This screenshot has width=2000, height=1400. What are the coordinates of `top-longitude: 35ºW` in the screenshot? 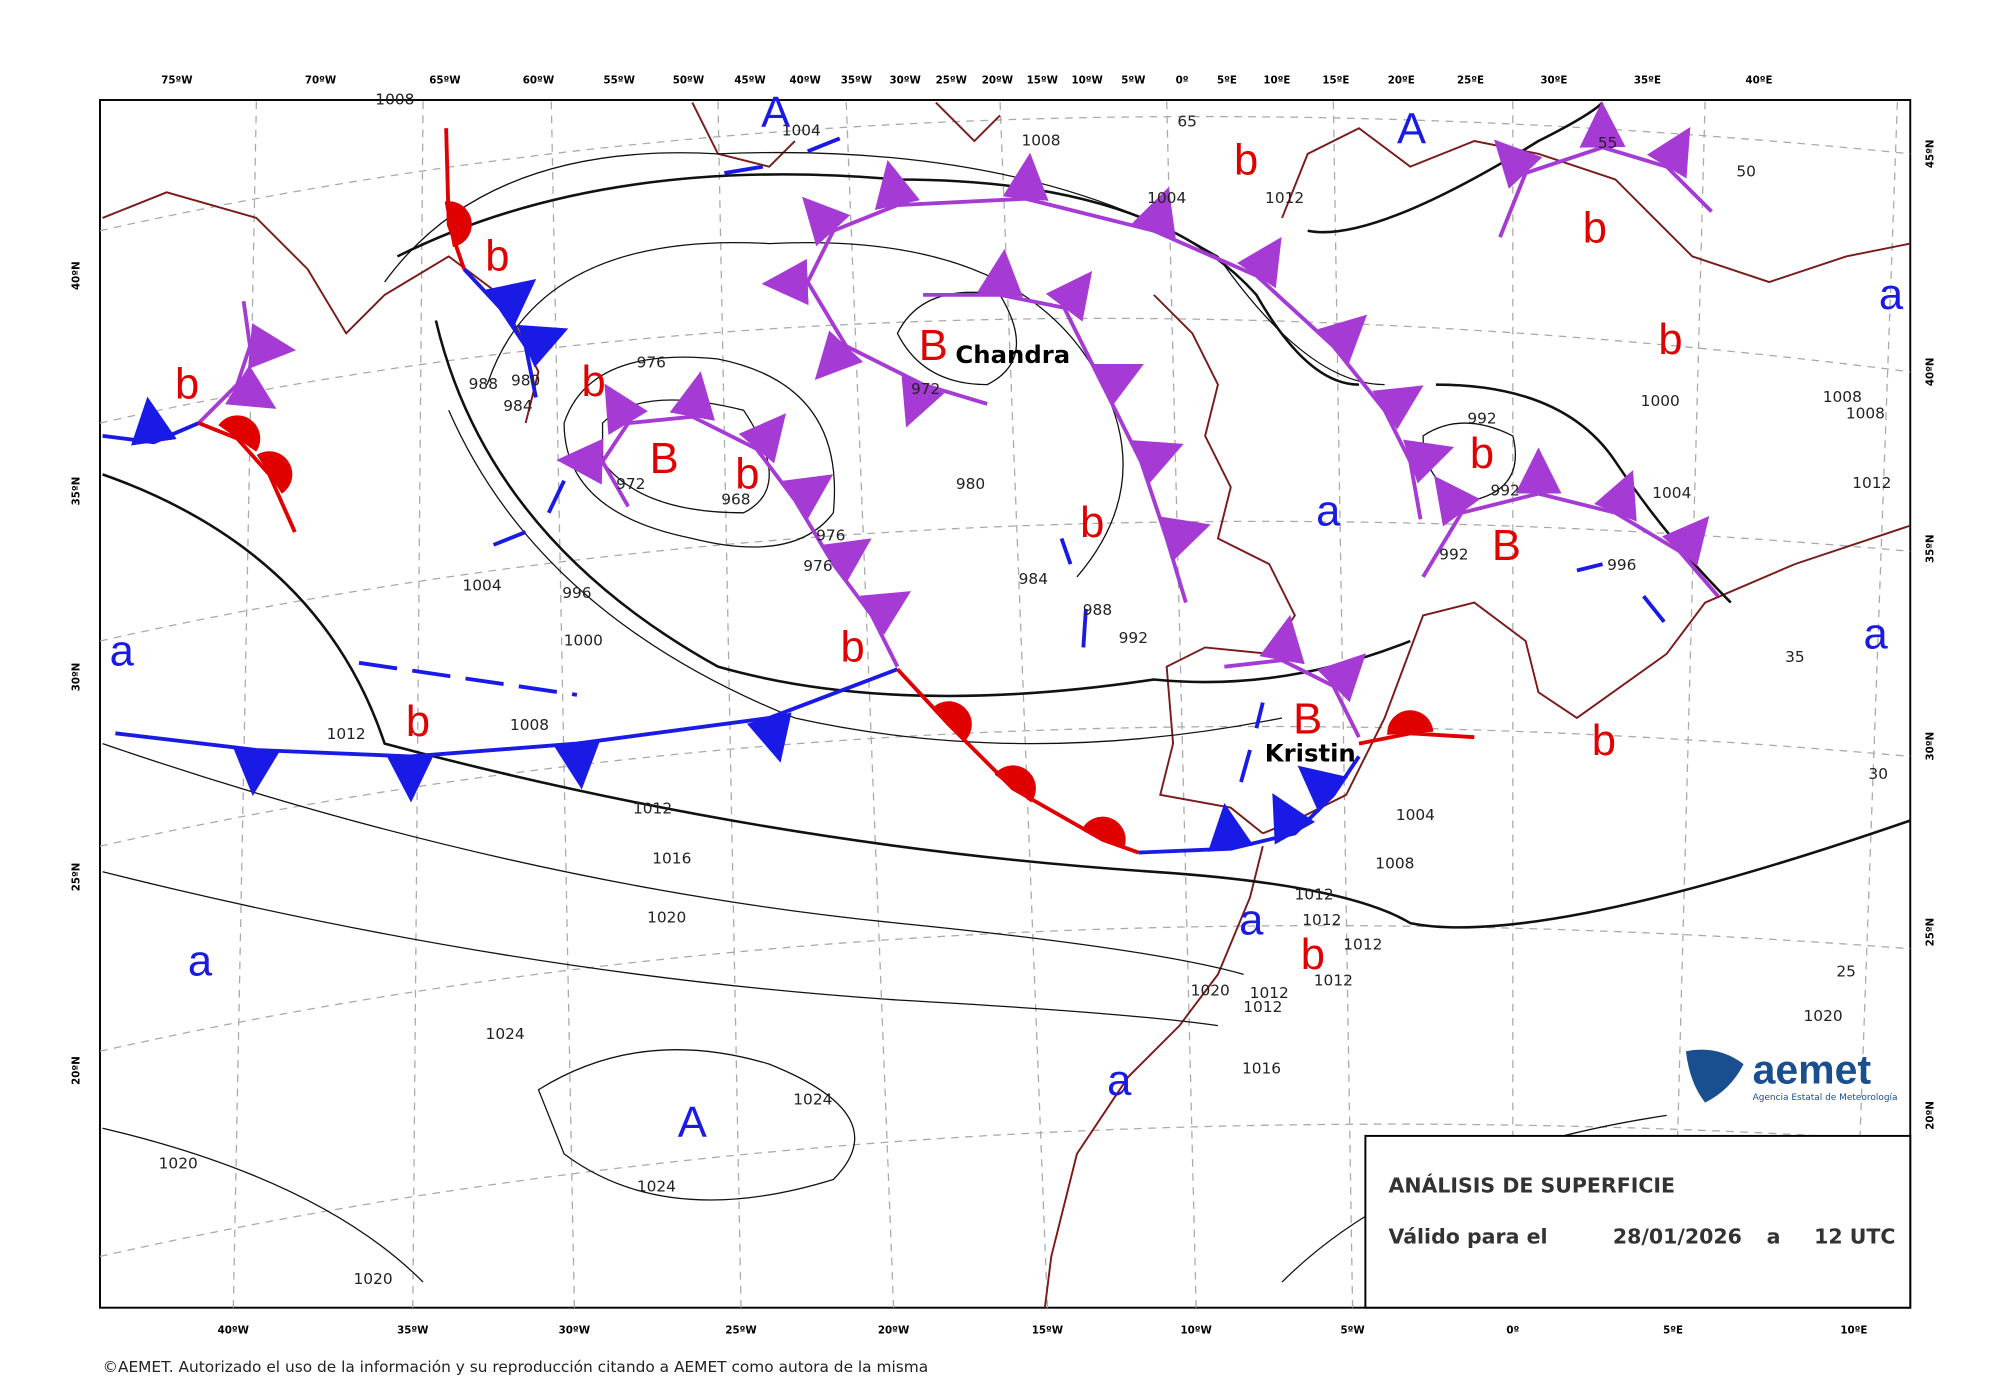 It's located at (856, 80).